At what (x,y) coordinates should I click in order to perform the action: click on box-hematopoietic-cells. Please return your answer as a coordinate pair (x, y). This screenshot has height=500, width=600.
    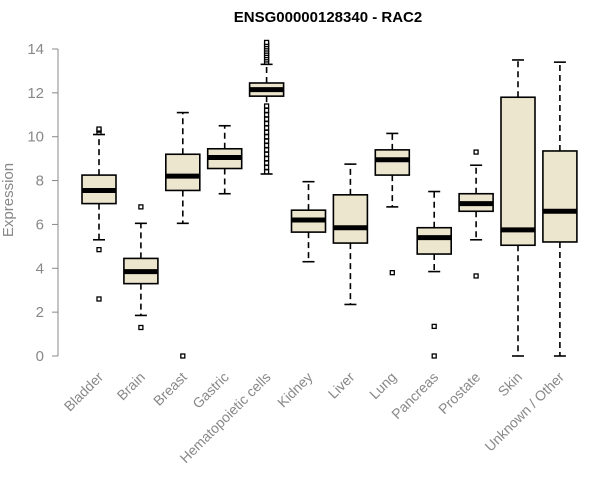
    Looking at the image, I should click on (266, 107).